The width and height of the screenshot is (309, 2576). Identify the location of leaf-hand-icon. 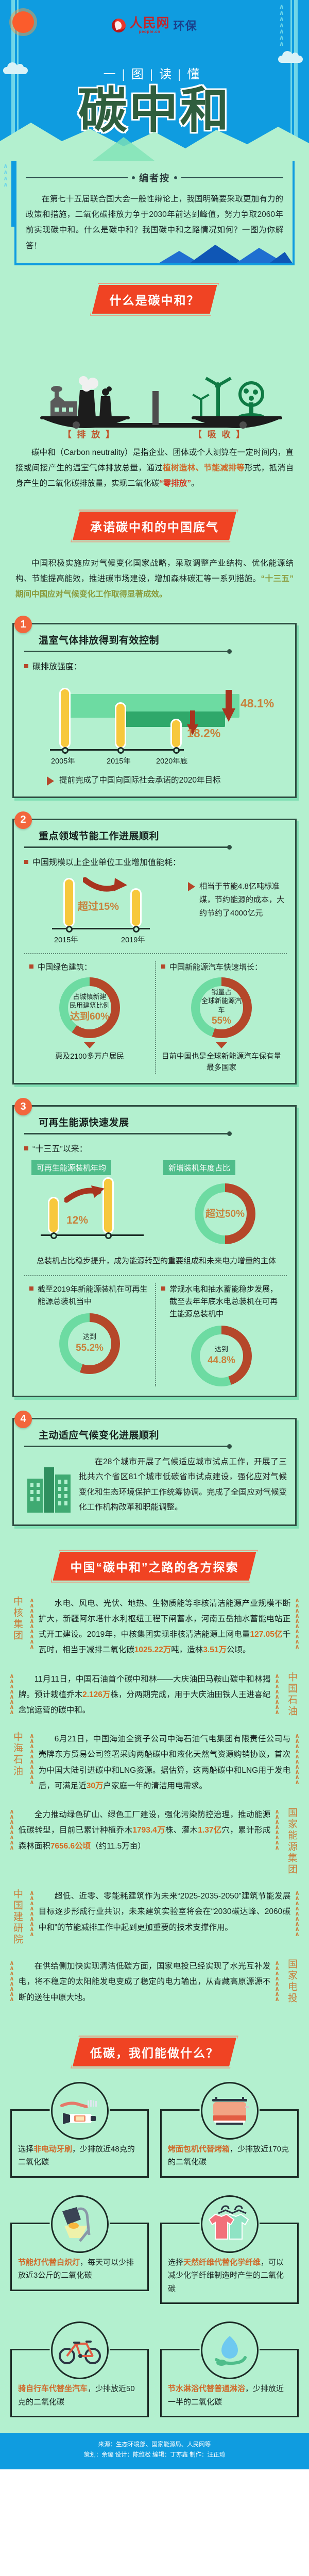
(229, 2350).